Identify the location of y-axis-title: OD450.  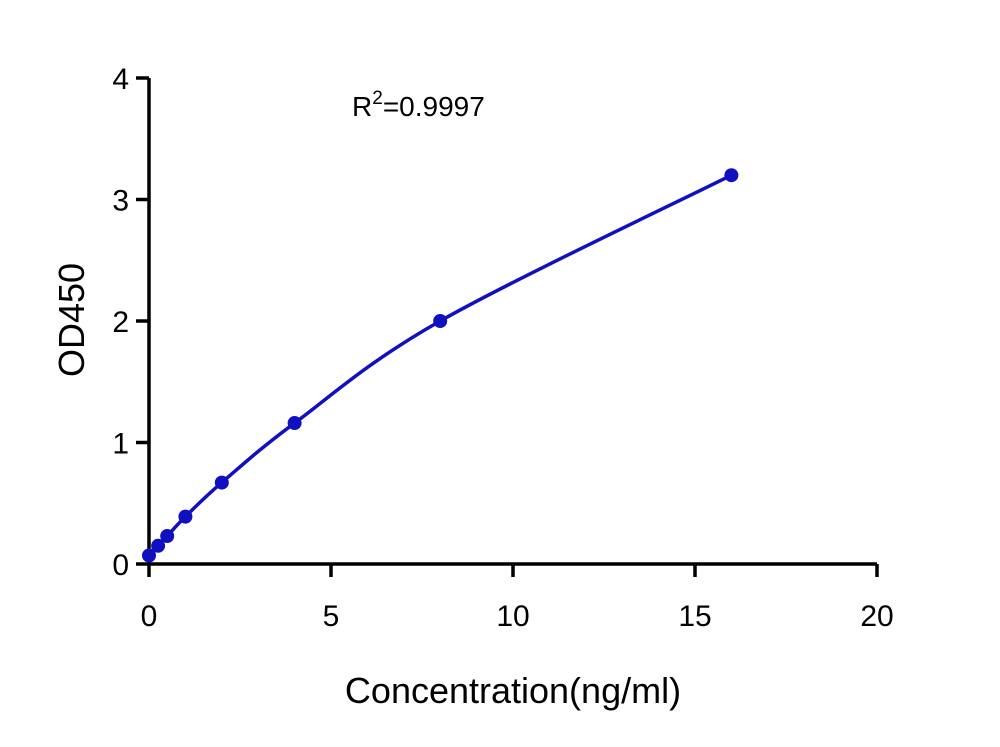
(71, 320).